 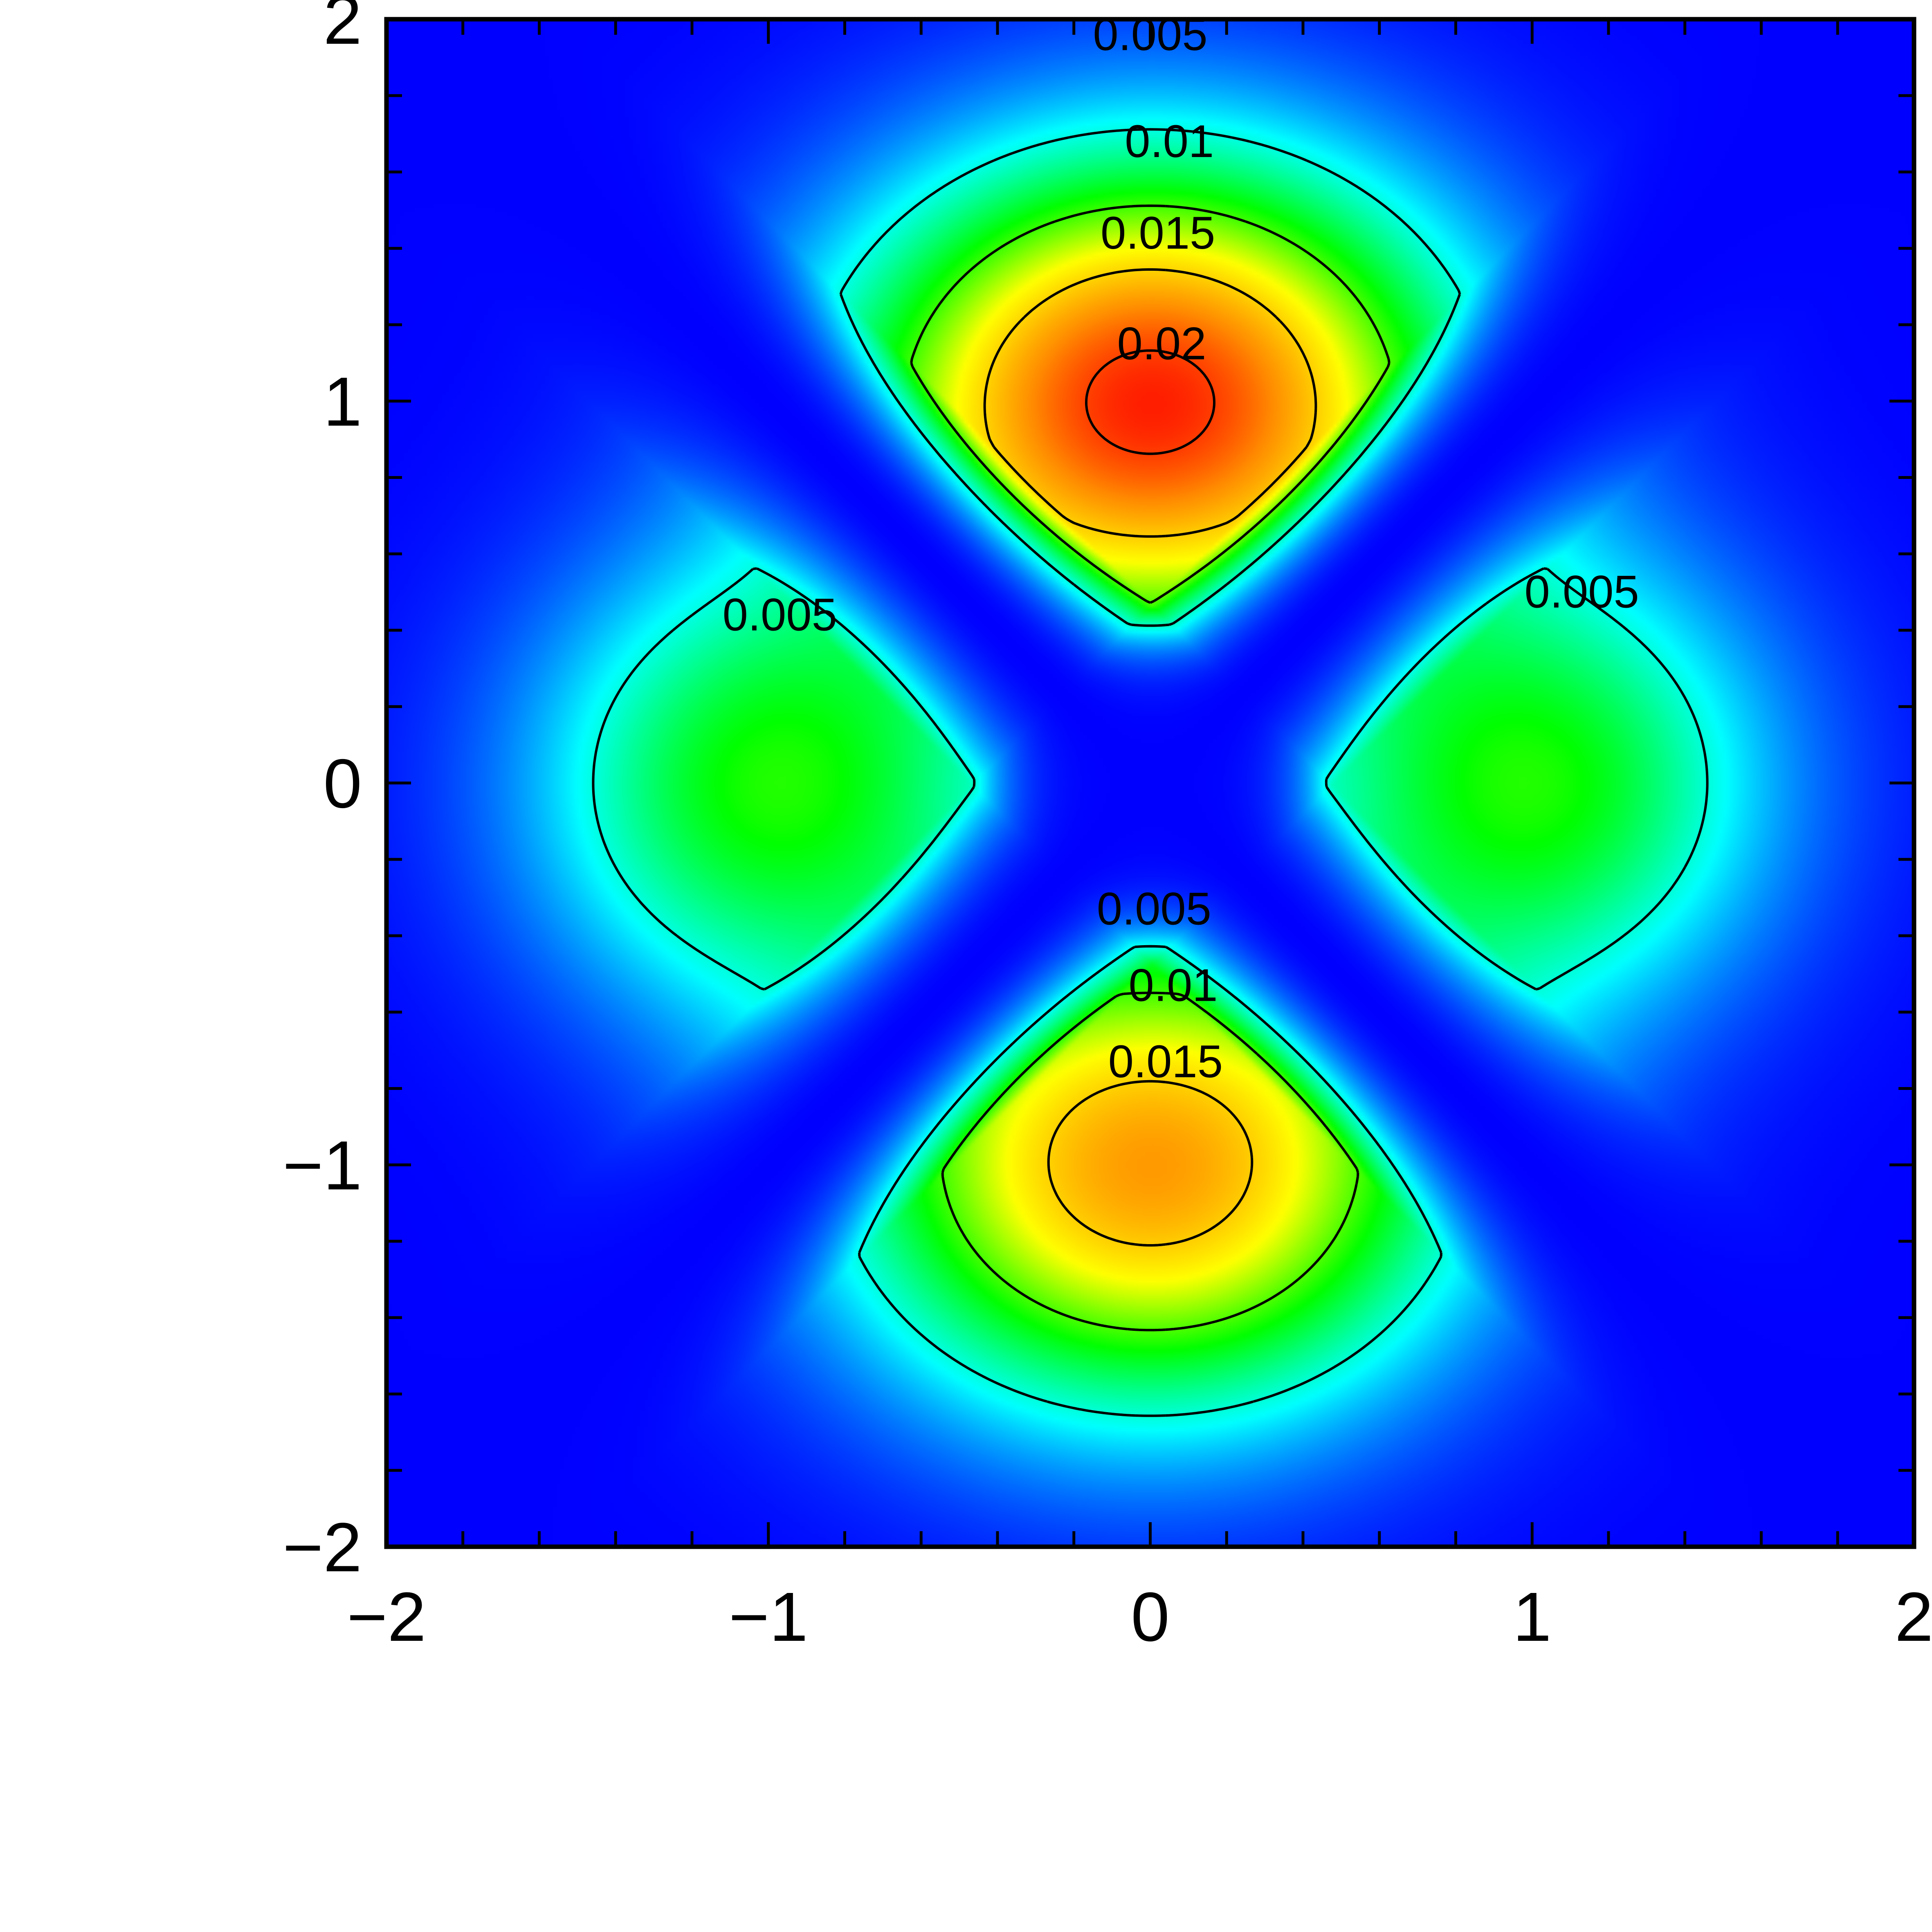 What do you see at coordinates (1151, 1617) in the screenshot?
I see `x-tick-label: 0` at bounding box center [1151, 1617].